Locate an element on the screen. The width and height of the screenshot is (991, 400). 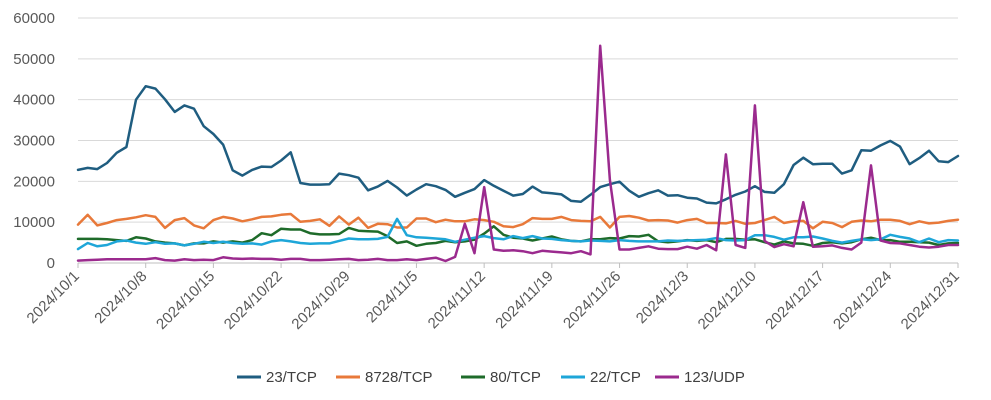
x-tick-label: 2024/10/8 is located at coordinates (120, 297).